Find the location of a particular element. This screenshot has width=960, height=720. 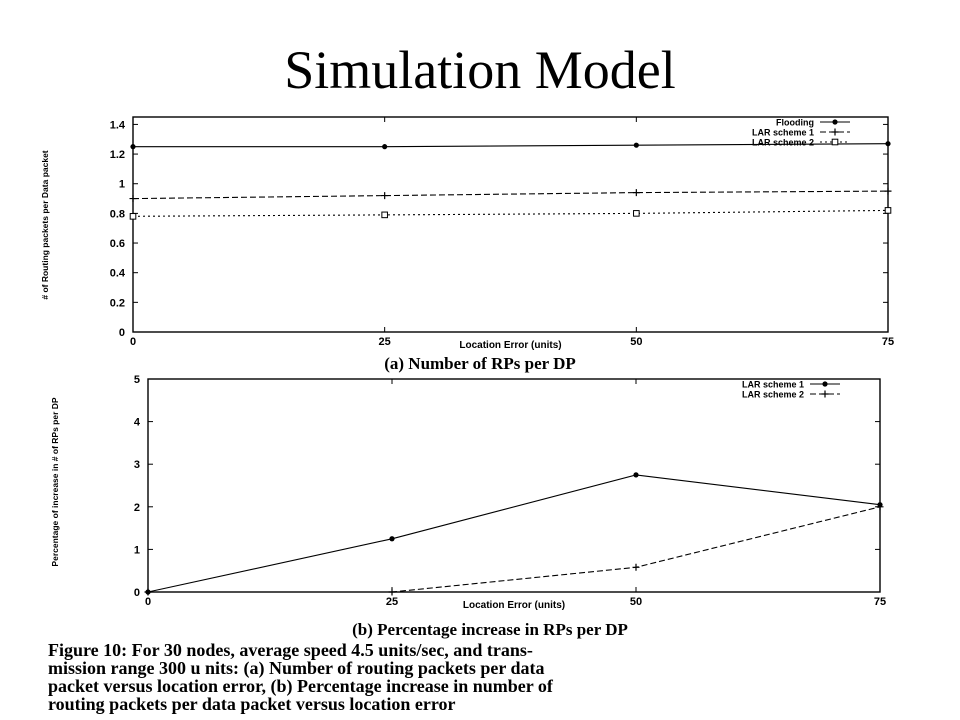

chart-a-x-axis-label: Location Error (units) is located at coordinates (510, 345).